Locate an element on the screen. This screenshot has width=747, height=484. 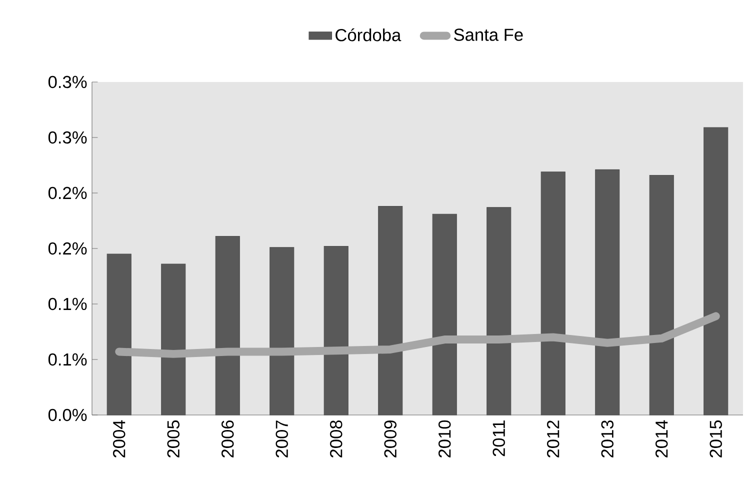
y-tick-label: 0.0% is located at coordinates (67, 415).